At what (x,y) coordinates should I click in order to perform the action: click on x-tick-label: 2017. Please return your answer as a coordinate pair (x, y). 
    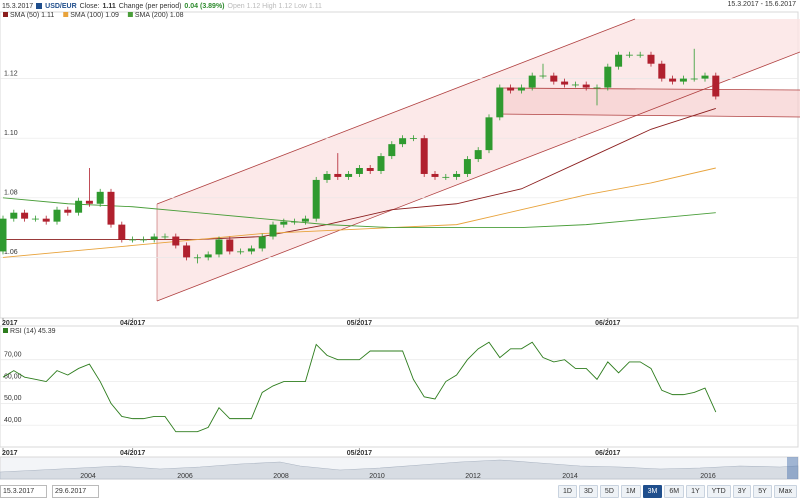
    Looking at the image, I should click on (10, 453).